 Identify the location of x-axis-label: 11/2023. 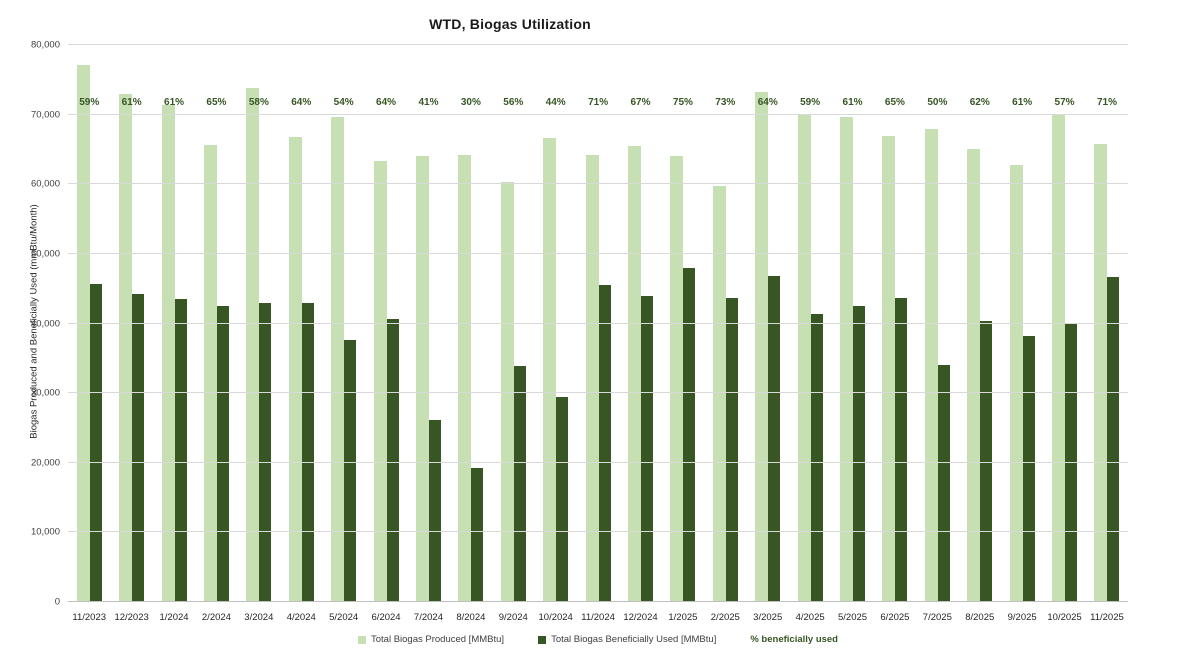
(89, 617).